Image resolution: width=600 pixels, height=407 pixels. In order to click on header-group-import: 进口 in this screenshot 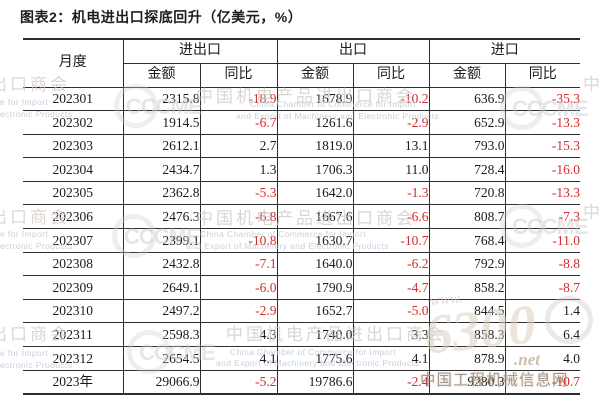, I will do `click(504, 51)`.